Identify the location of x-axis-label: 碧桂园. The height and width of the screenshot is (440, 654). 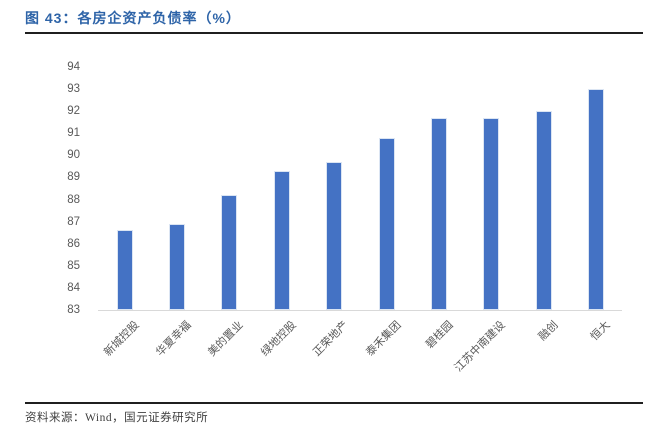
(439, 335).